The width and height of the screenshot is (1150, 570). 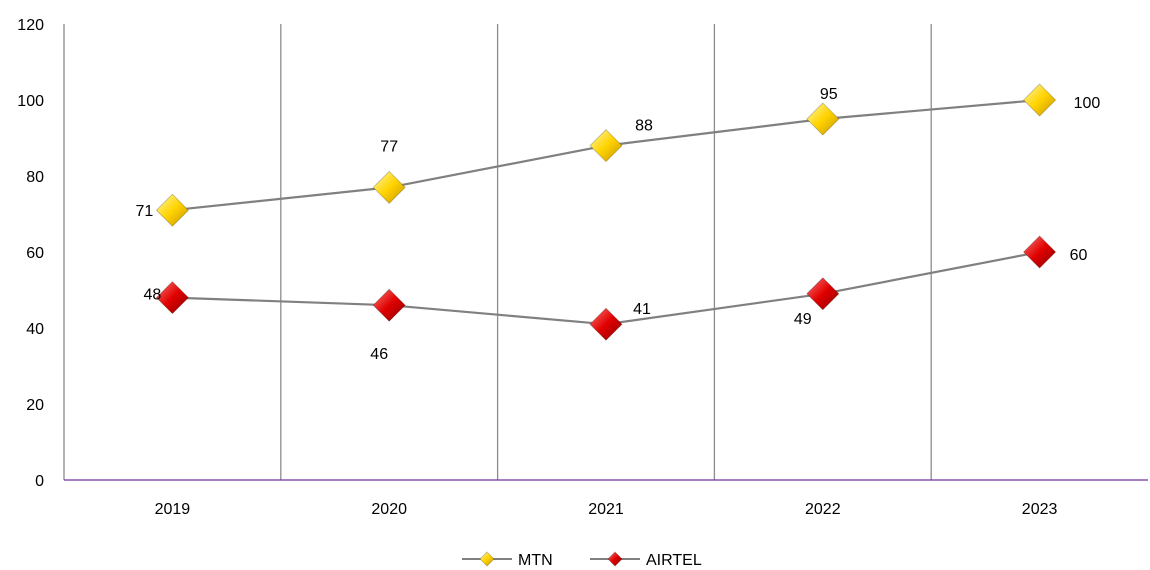 I want to click on data-label: 49, so click(x=803, y=319).